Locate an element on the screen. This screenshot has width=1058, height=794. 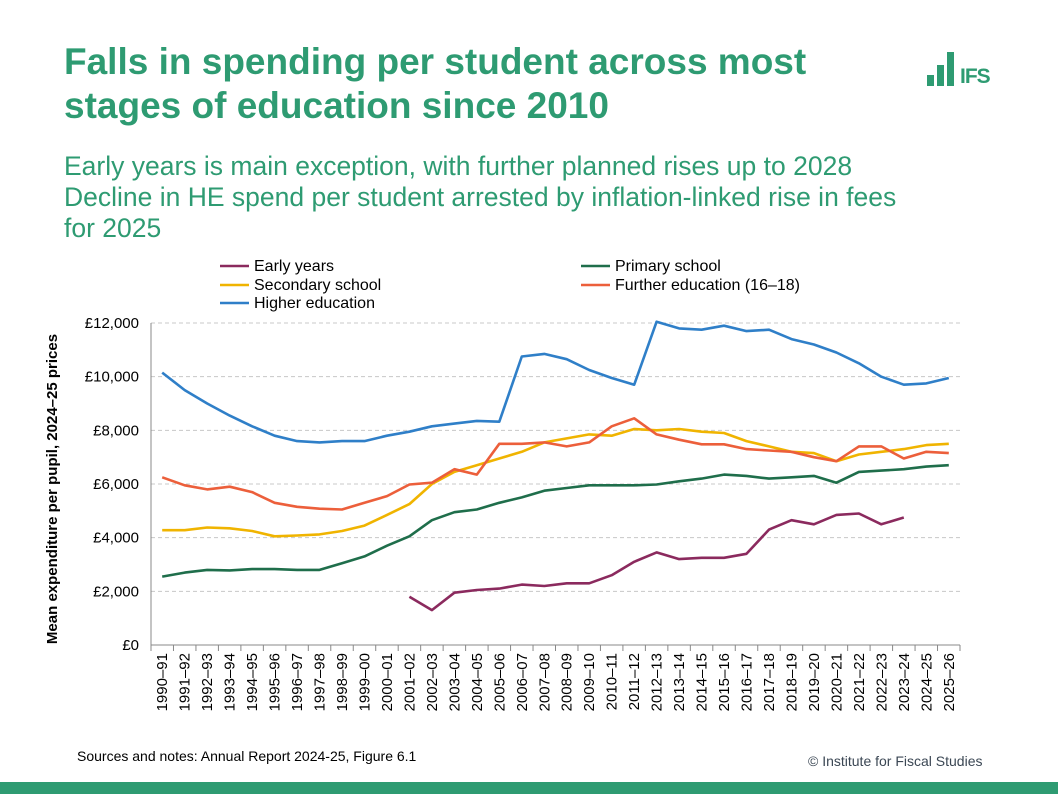
y-tick-label: £2,000 is located at coordinates (116, 591).